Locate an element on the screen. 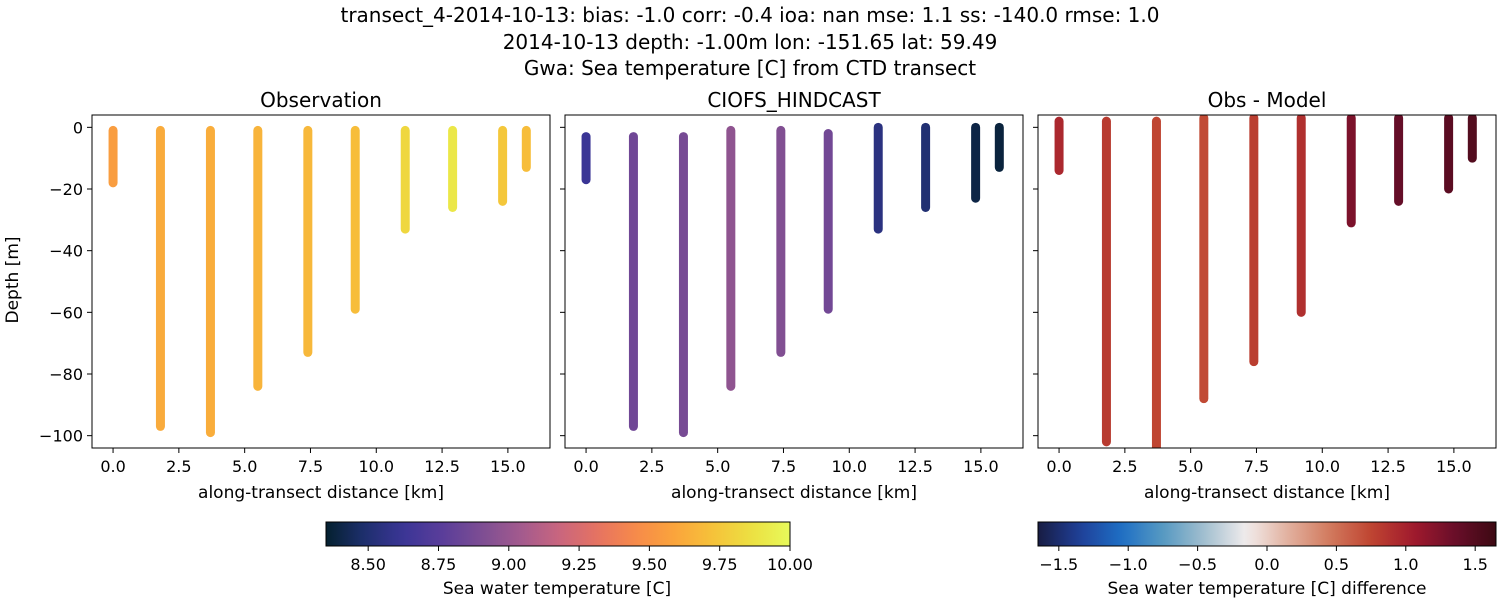  colorbar-tick-label: 0.0 is located at coordinates (1266, 564).